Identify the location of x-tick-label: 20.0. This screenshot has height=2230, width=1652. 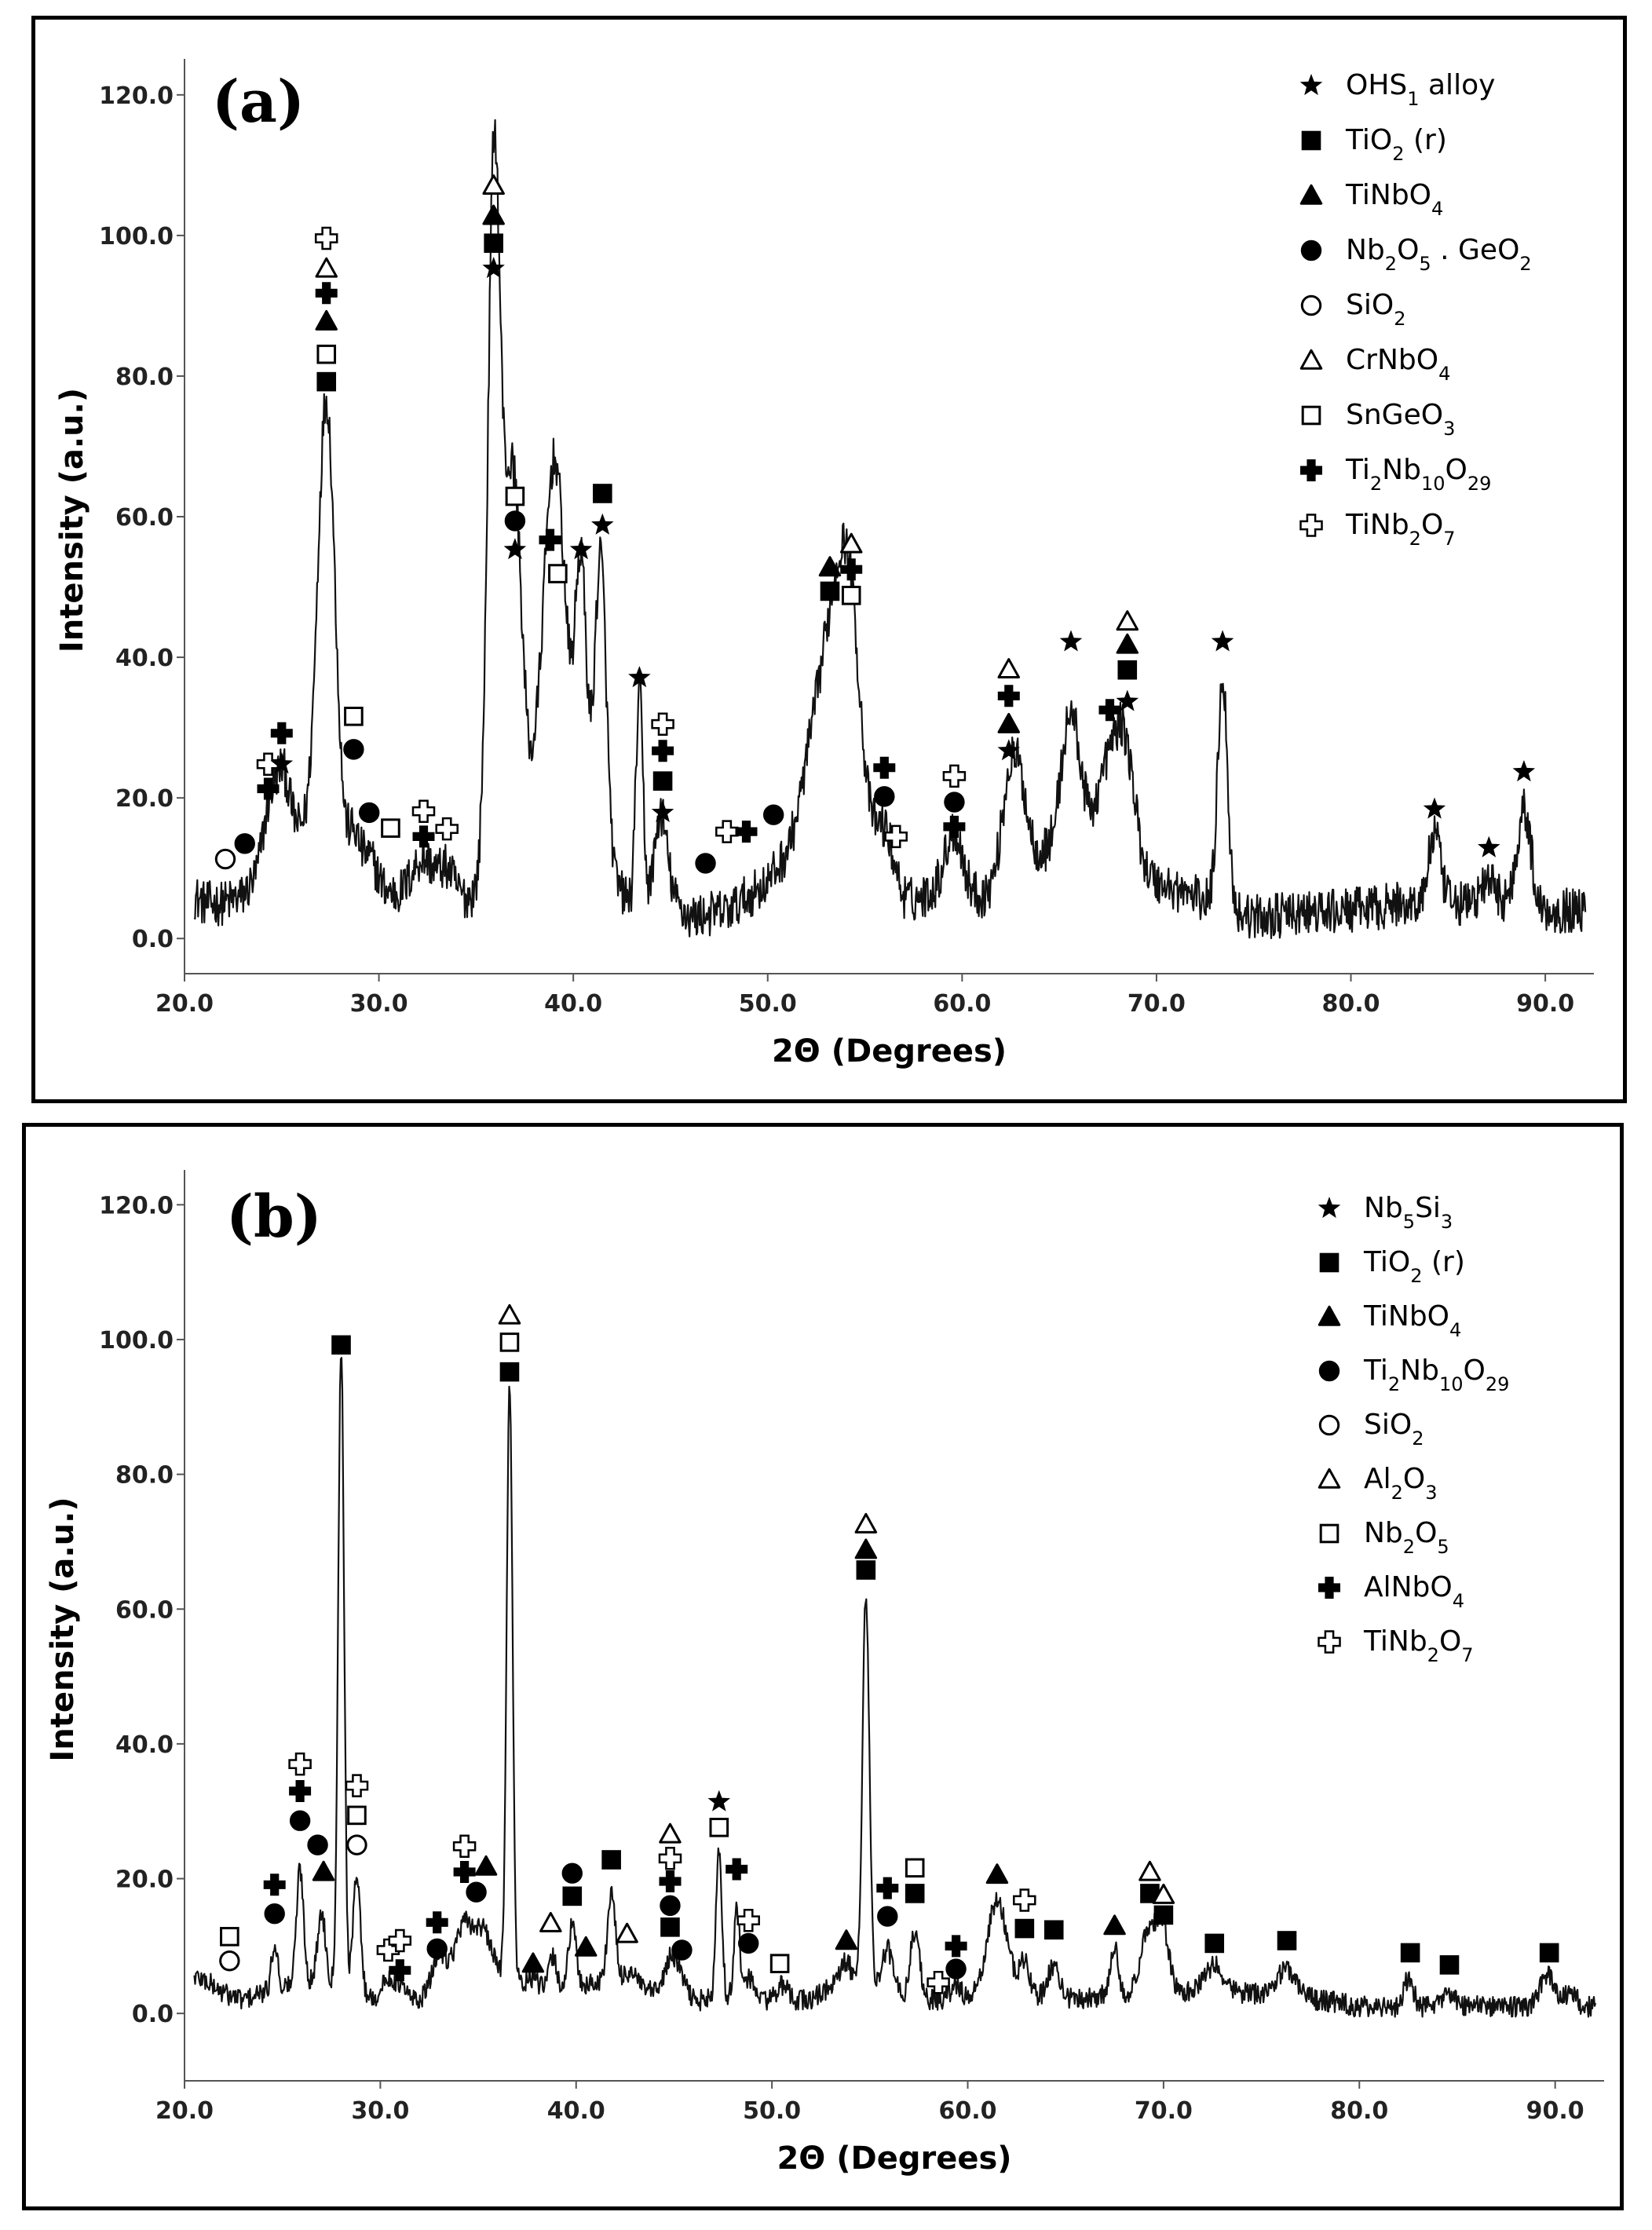
(184, 2111).